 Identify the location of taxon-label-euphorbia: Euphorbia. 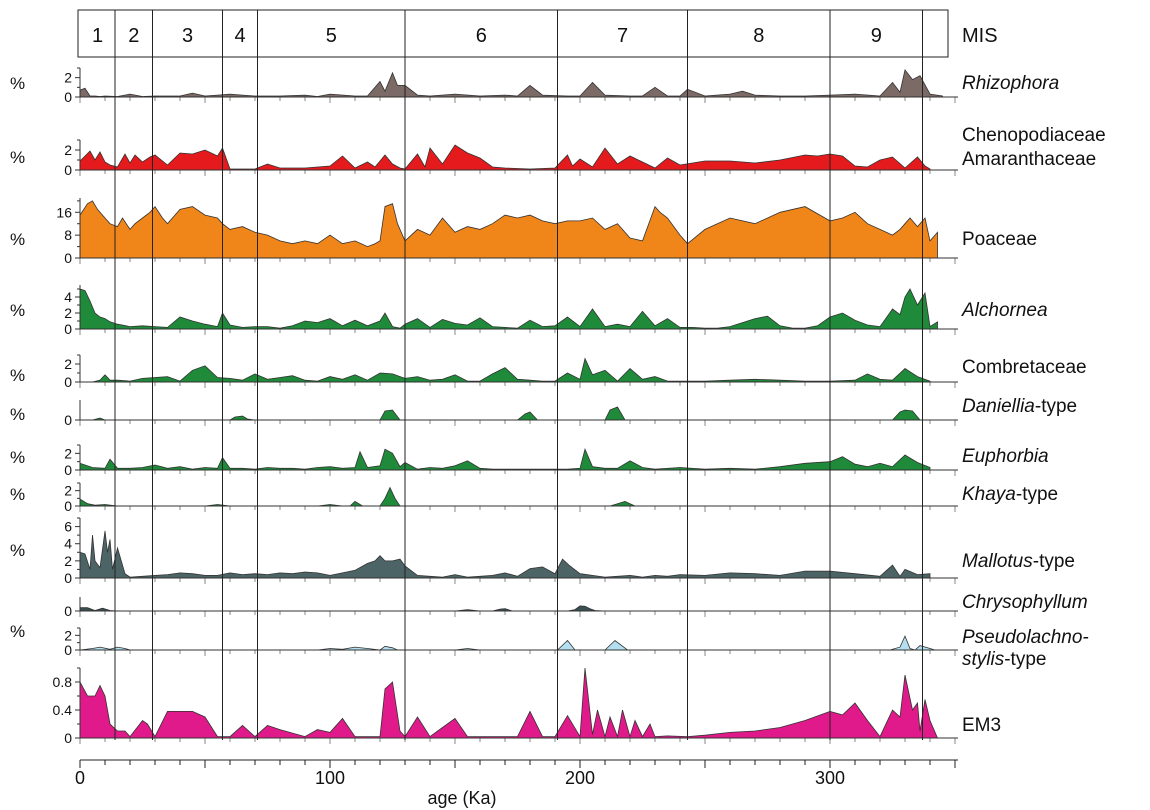
(1005, 456).